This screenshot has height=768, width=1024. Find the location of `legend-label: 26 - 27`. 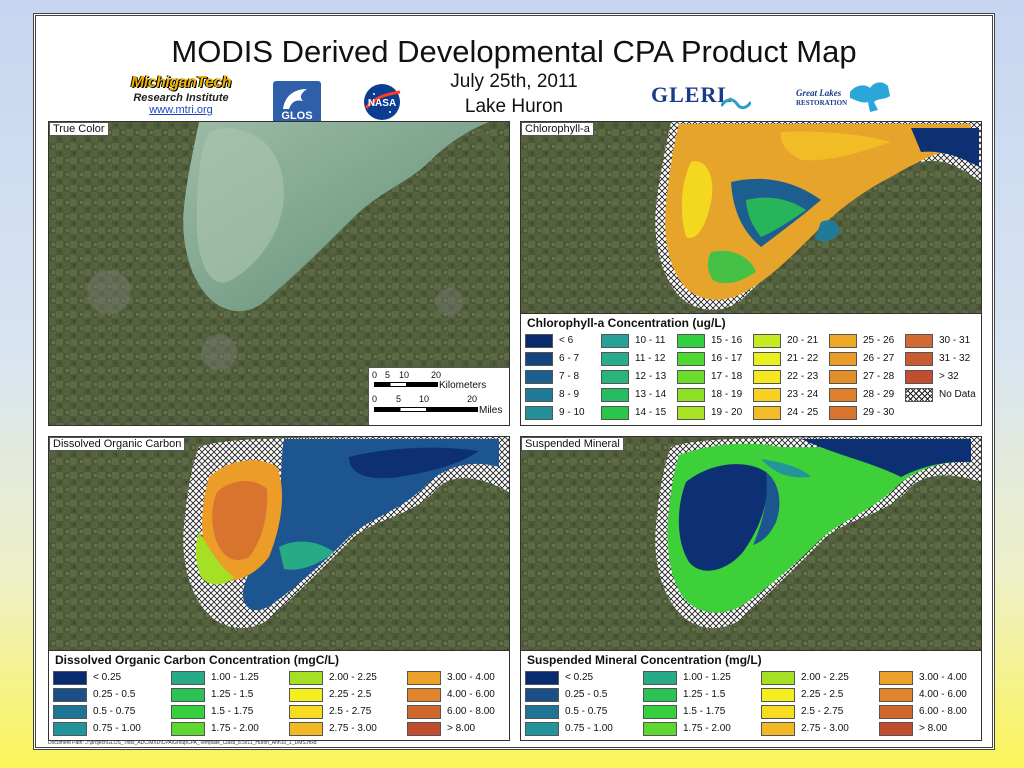

legend-label: 26 - 27 is located at coordinates (879, 358).